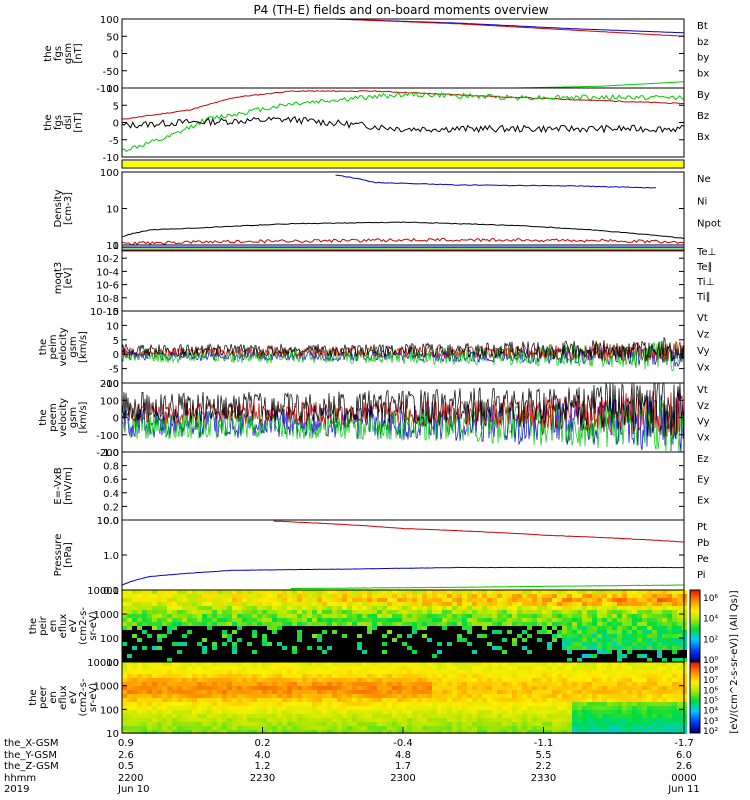 The width and height of the screenshot is (750, 800). What do you see at coordinates (403, 241) in the screenshot?
I see `series-Ne` at bounding box center [403, 241].